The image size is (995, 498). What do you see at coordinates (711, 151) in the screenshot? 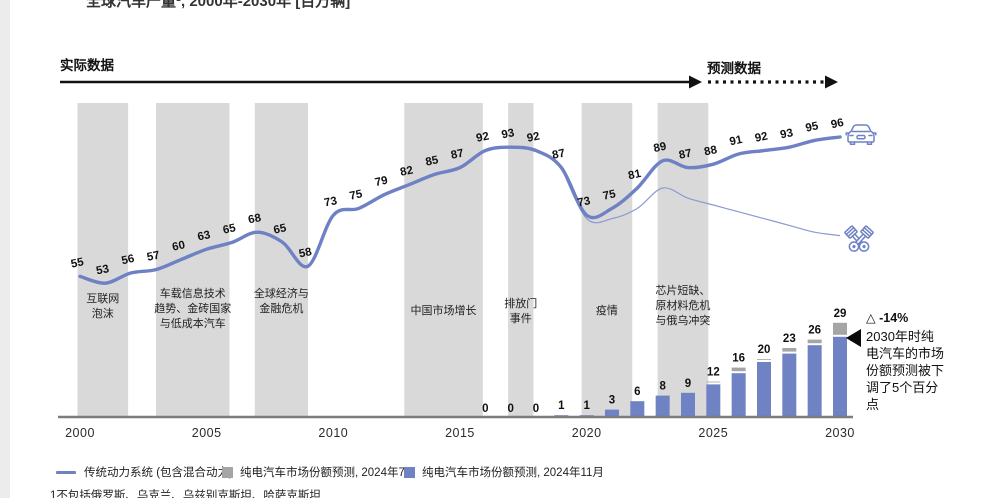
I see `line-value-label: 88` at bounding box center [711, 151].